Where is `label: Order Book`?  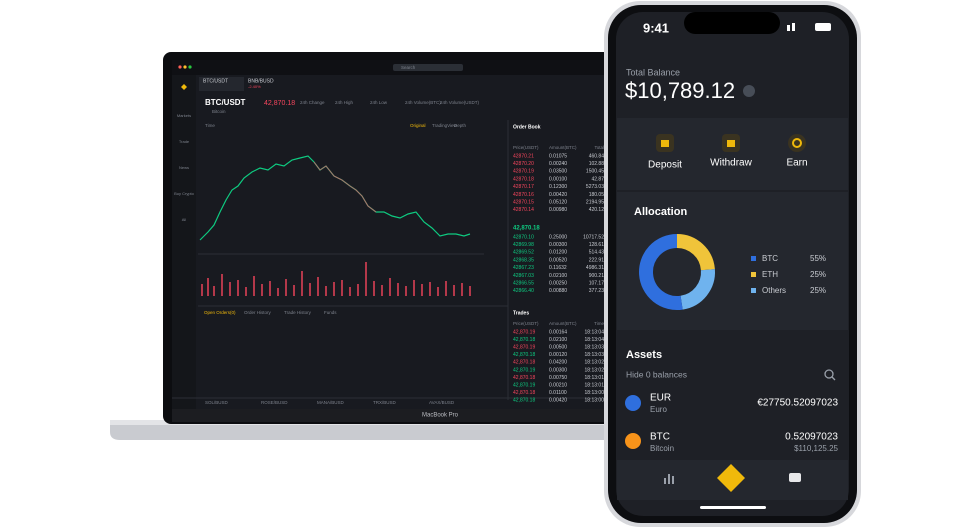
label: Order Book is located at coordinates (527, 127).